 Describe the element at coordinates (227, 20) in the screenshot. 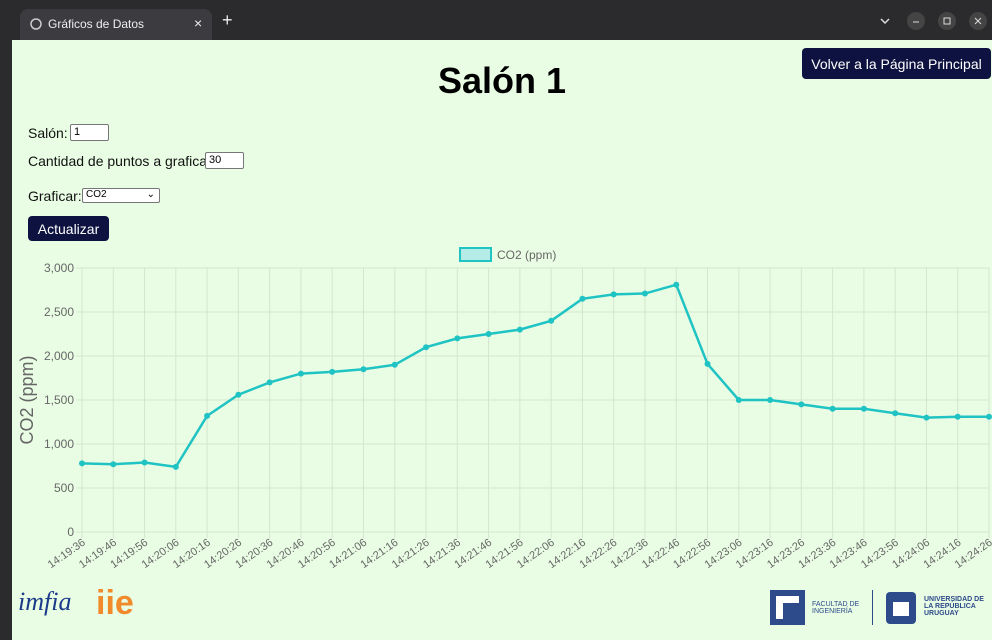

I see `new-tab: +` at that location.